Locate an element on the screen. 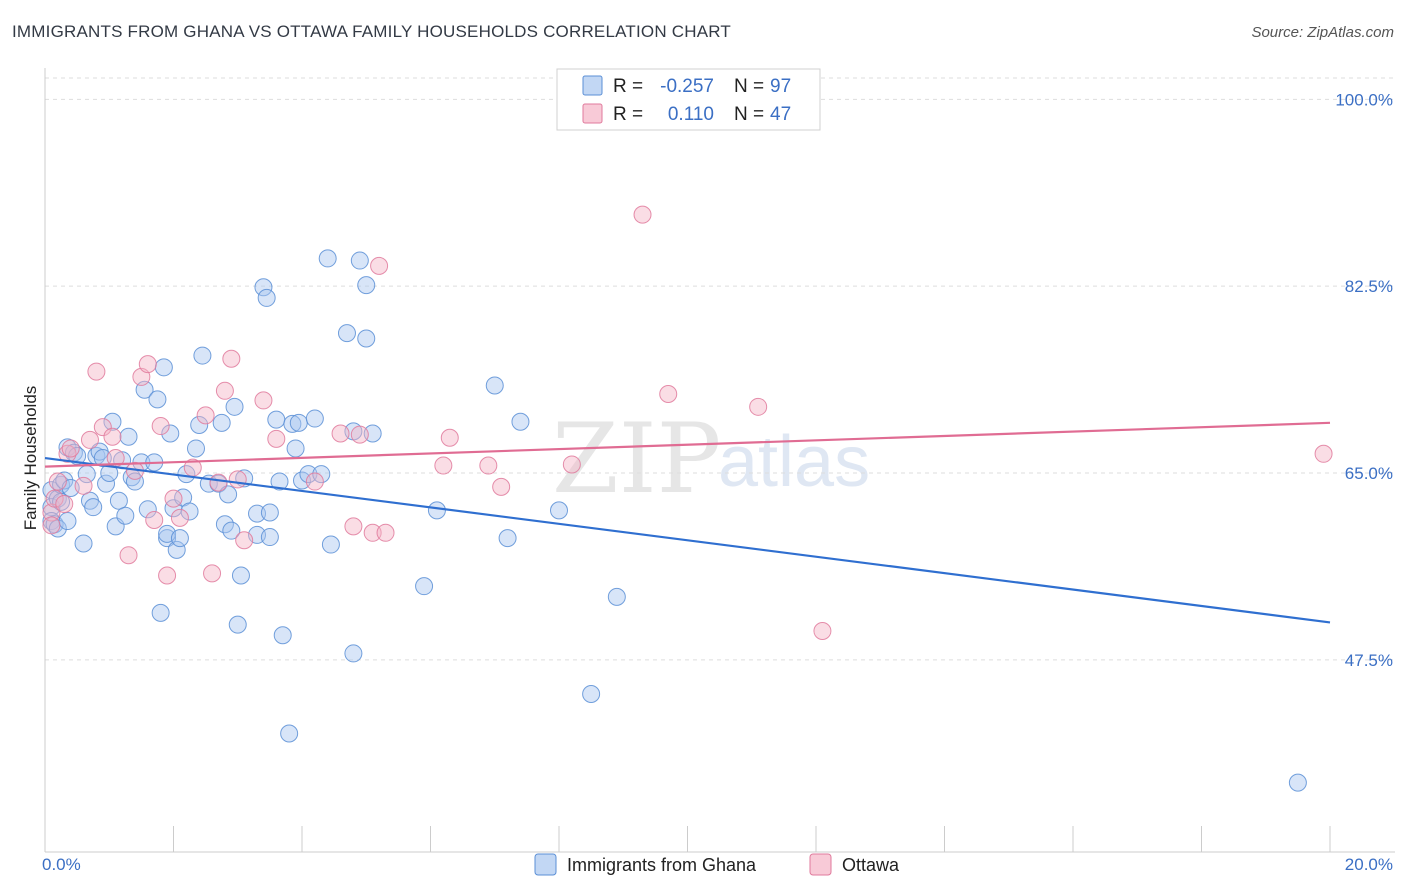  trend-line-ottawa is located at coordinates (687, 444).